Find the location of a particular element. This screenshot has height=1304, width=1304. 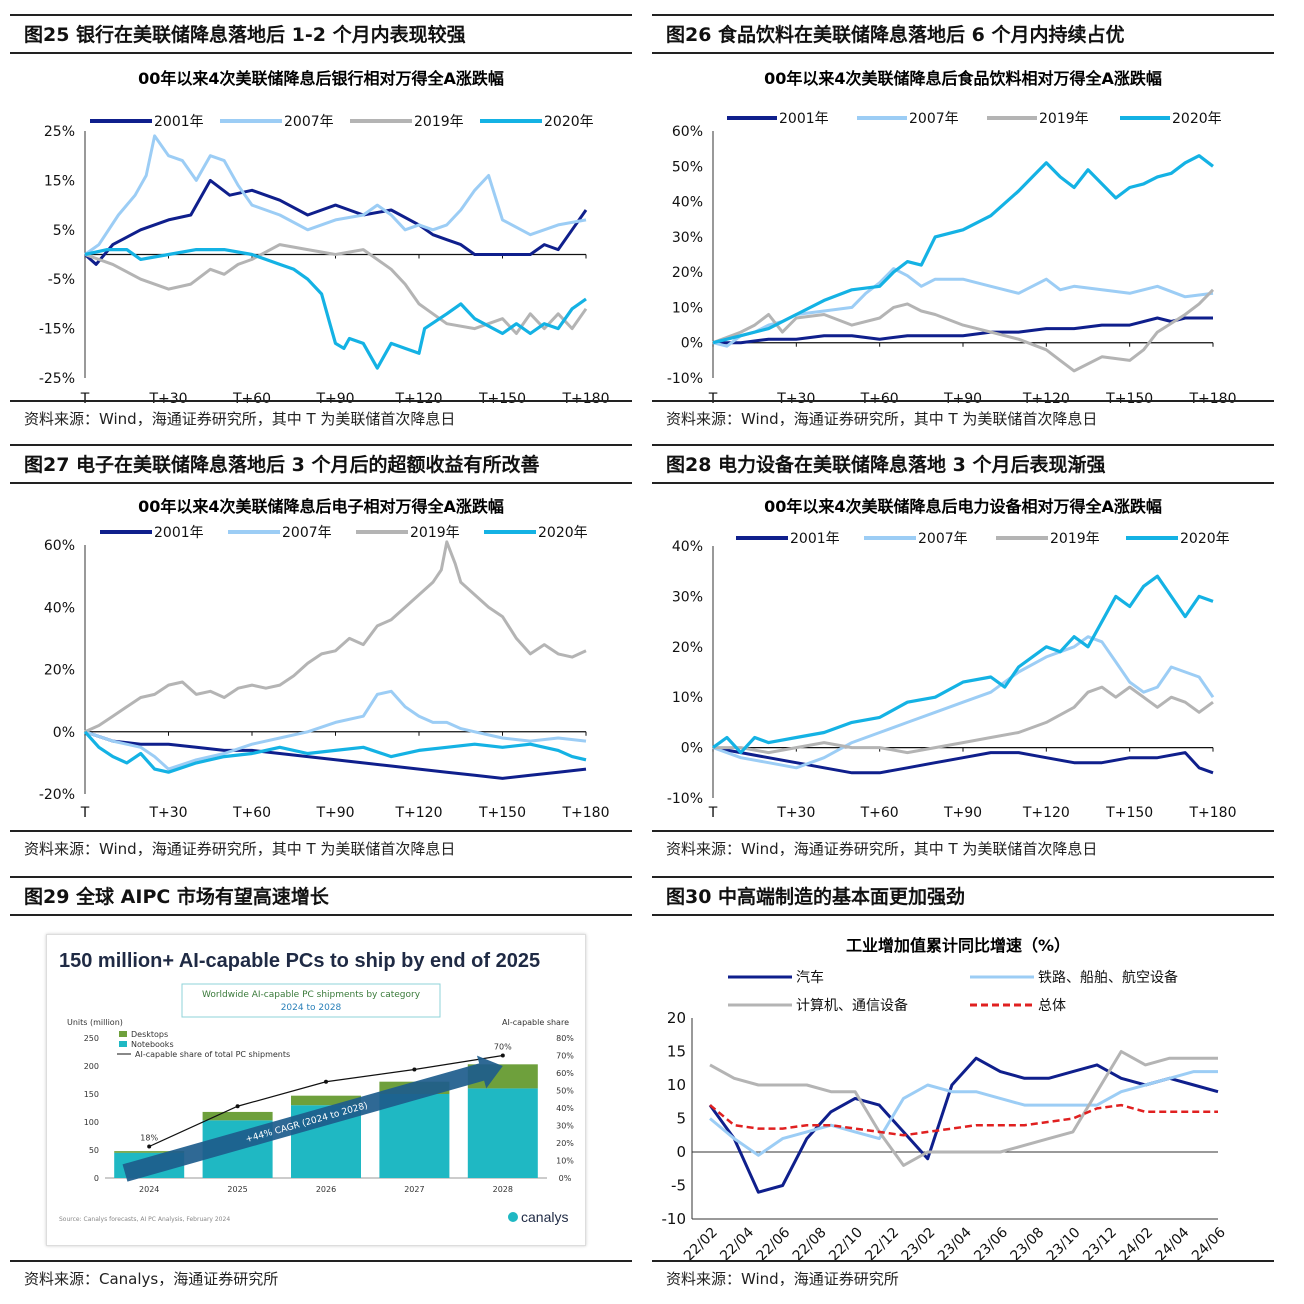

chart-title: 工业增加值累计同比增速（%） is located at coordinates (958, 945).